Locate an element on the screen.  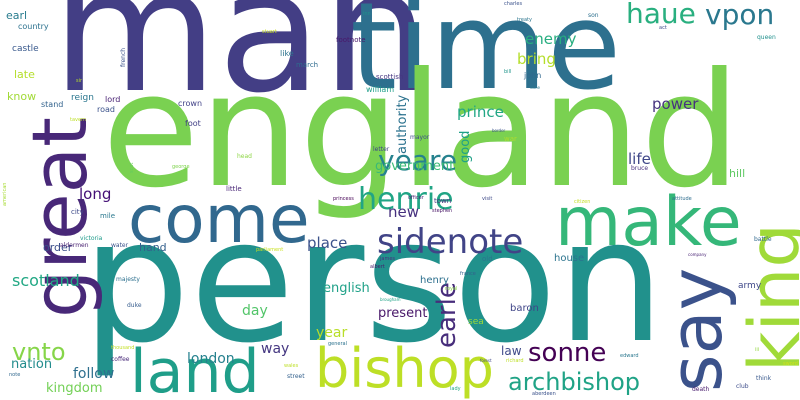
word-scotland: scotland is located at coordinates (46, 280).